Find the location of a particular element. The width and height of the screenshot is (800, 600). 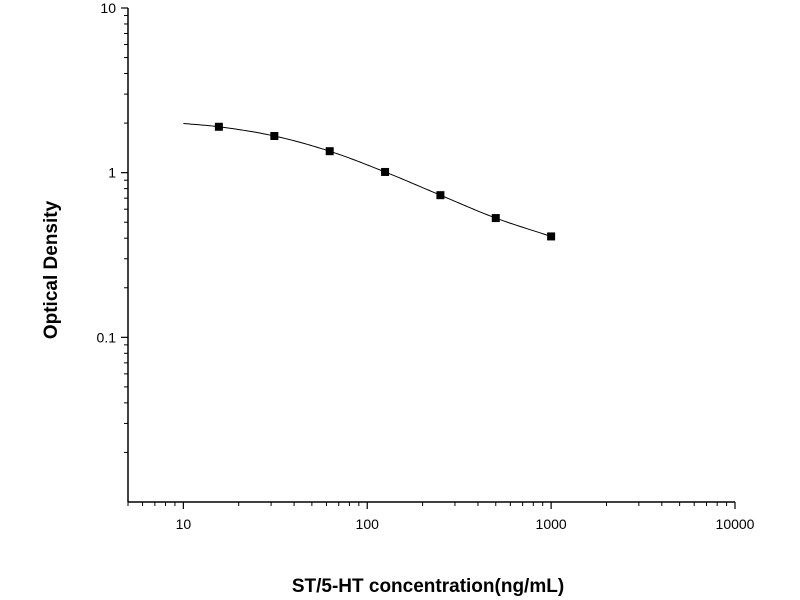

x-tick-label: 10000 is located at coordinates (735, 524).